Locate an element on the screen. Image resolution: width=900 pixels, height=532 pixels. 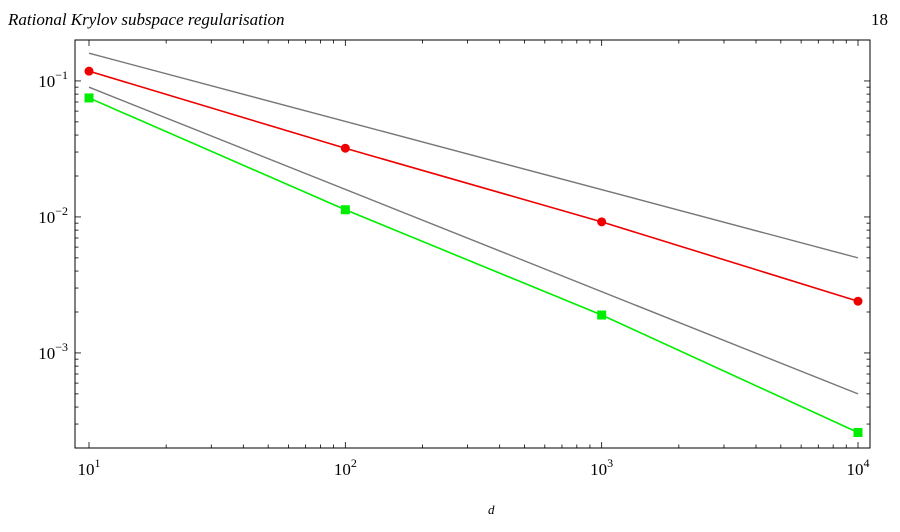
x-tick-label: 10² is located at coordinates (345, 467).